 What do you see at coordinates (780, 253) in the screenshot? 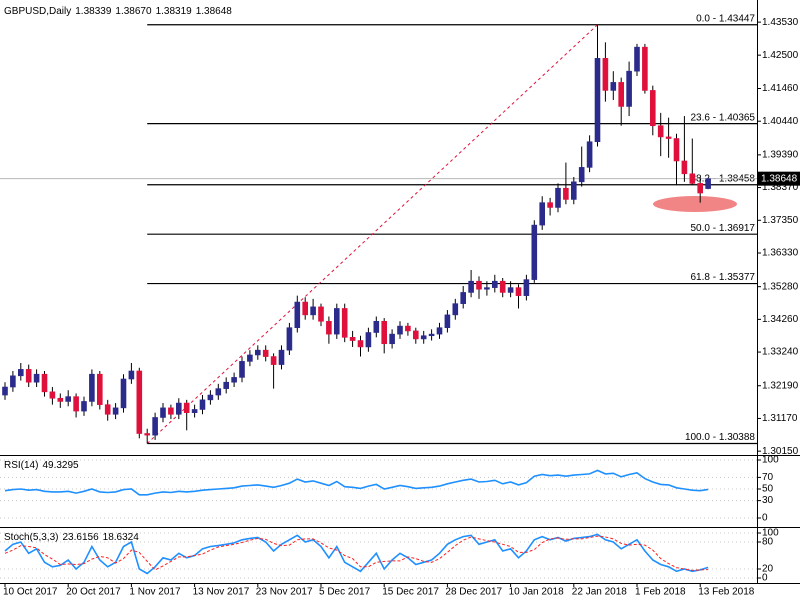
I see `y-tick-label: 1.36330` at bounding box center [780, 253].